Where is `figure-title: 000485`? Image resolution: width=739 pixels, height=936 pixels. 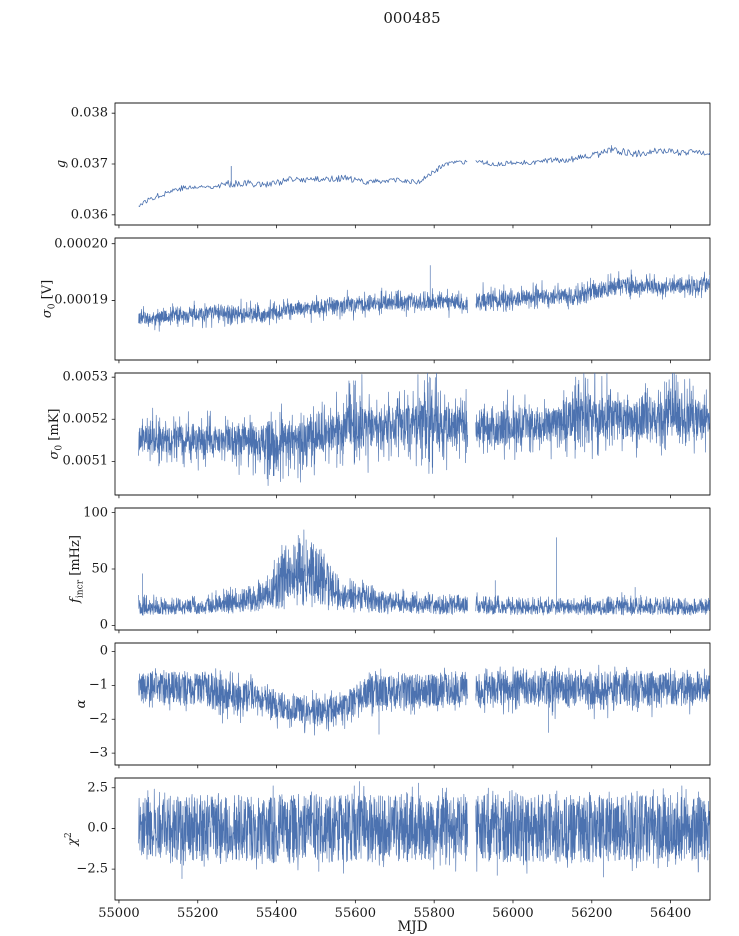
figure-title: 000485 is located at coordinates (412, 18).